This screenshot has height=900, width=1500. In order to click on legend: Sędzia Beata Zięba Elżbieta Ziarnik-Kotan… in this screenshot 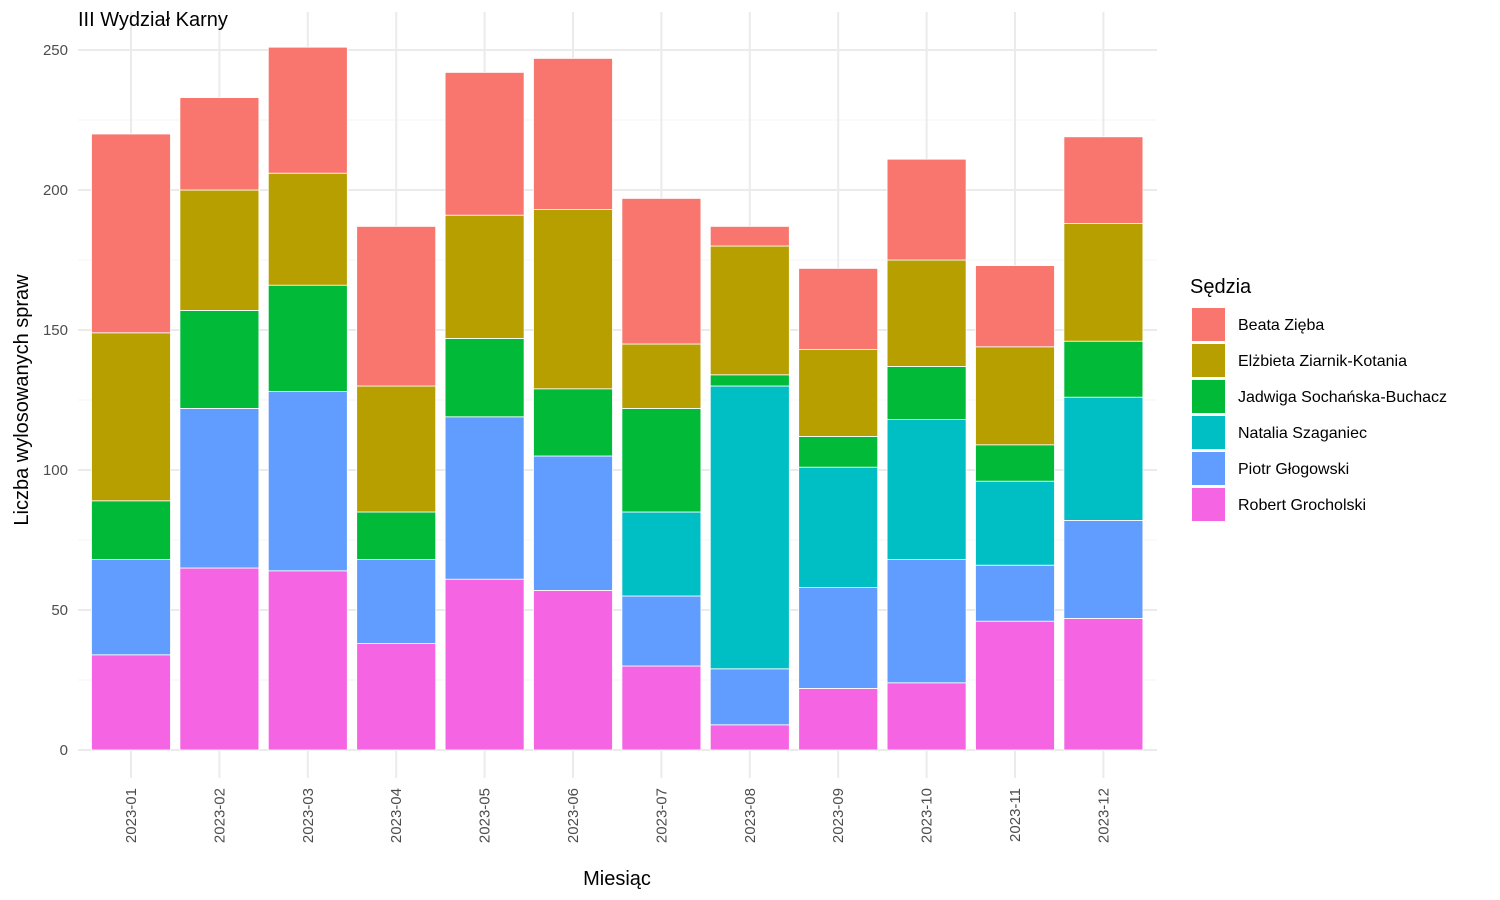, I will do `click(1318, 398)`.